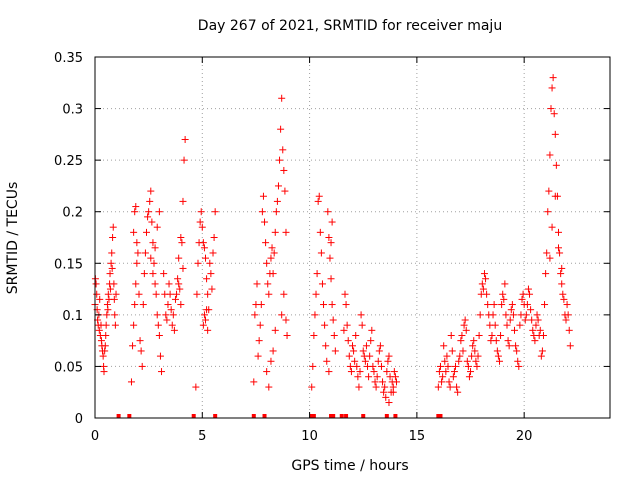 The height and width of the screenshot is (480, 640). I want to click on y-axis-title: SRMTID / TECUs, so click(13, 238).